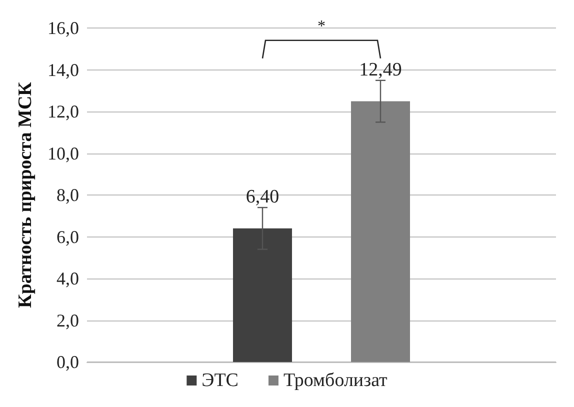 The image size is (574, 407). What do you see at coordinates (63, 28) in the screenshot?
I see `y-tick-label: 16,0` at bounding box center [63, 28].